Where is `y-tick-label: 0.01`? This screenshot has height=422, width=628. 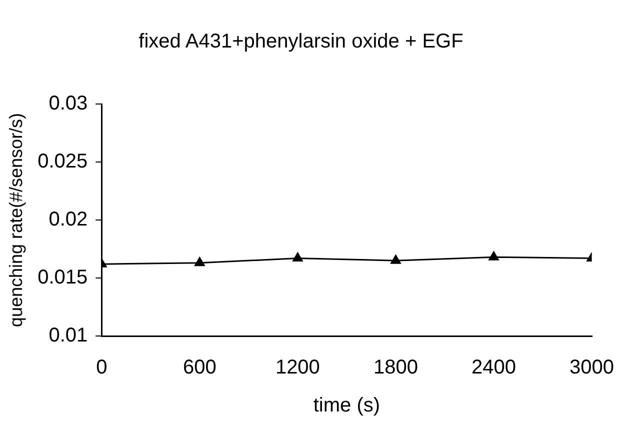 y-tick-label: 0.01 is located at coordinates (68, 335).